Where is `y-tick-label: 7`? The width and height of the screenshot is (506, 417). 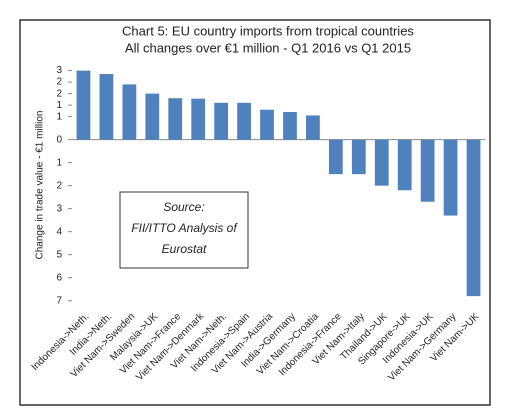 y-tick-label: 7 is located at coordinates (59, 300).